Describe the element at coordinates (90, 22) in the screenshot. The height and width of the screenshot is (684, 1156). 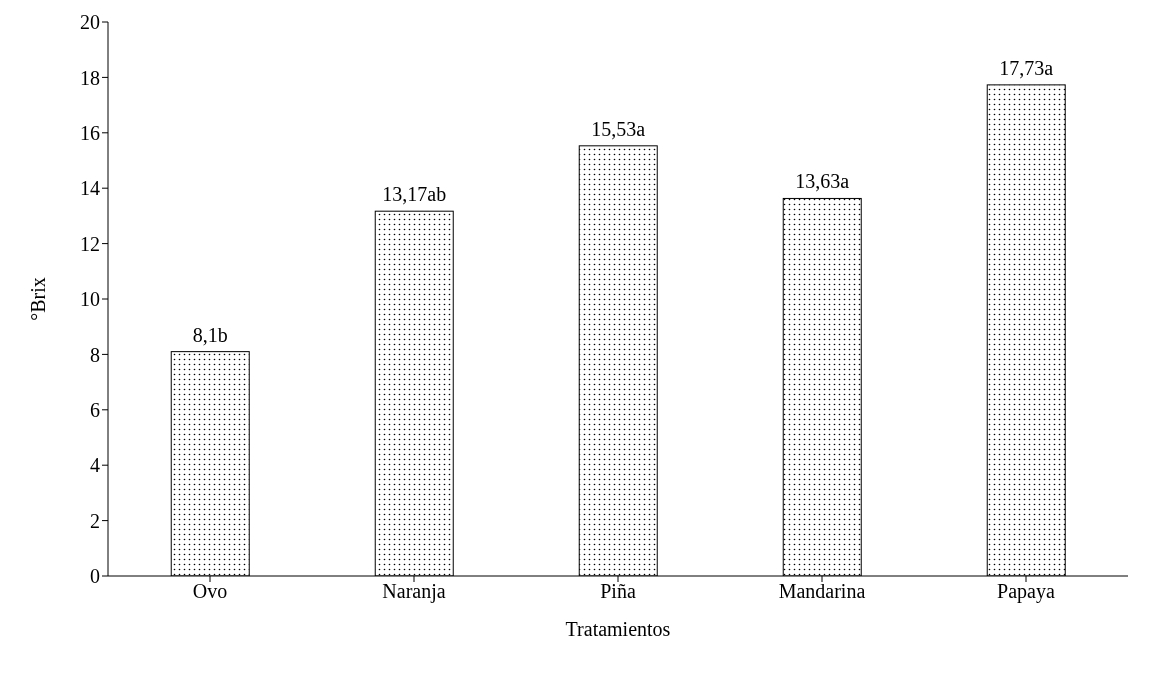
I see `y-tick-label: 20` at that location.